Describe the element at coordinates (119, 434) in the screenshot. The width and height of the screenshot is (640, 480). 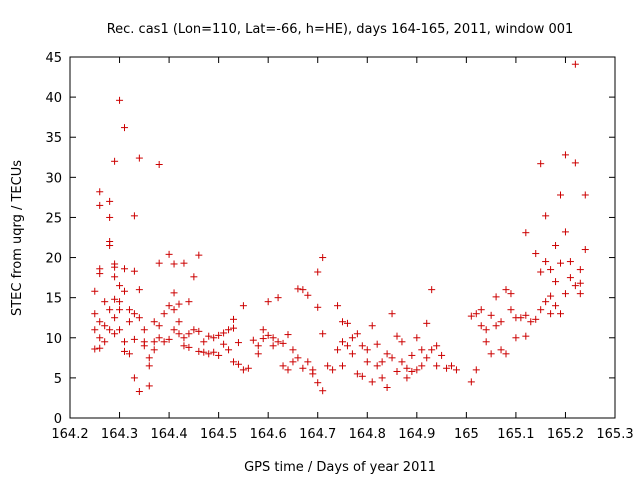
I see `x-tick-label: 164.3` at that location.